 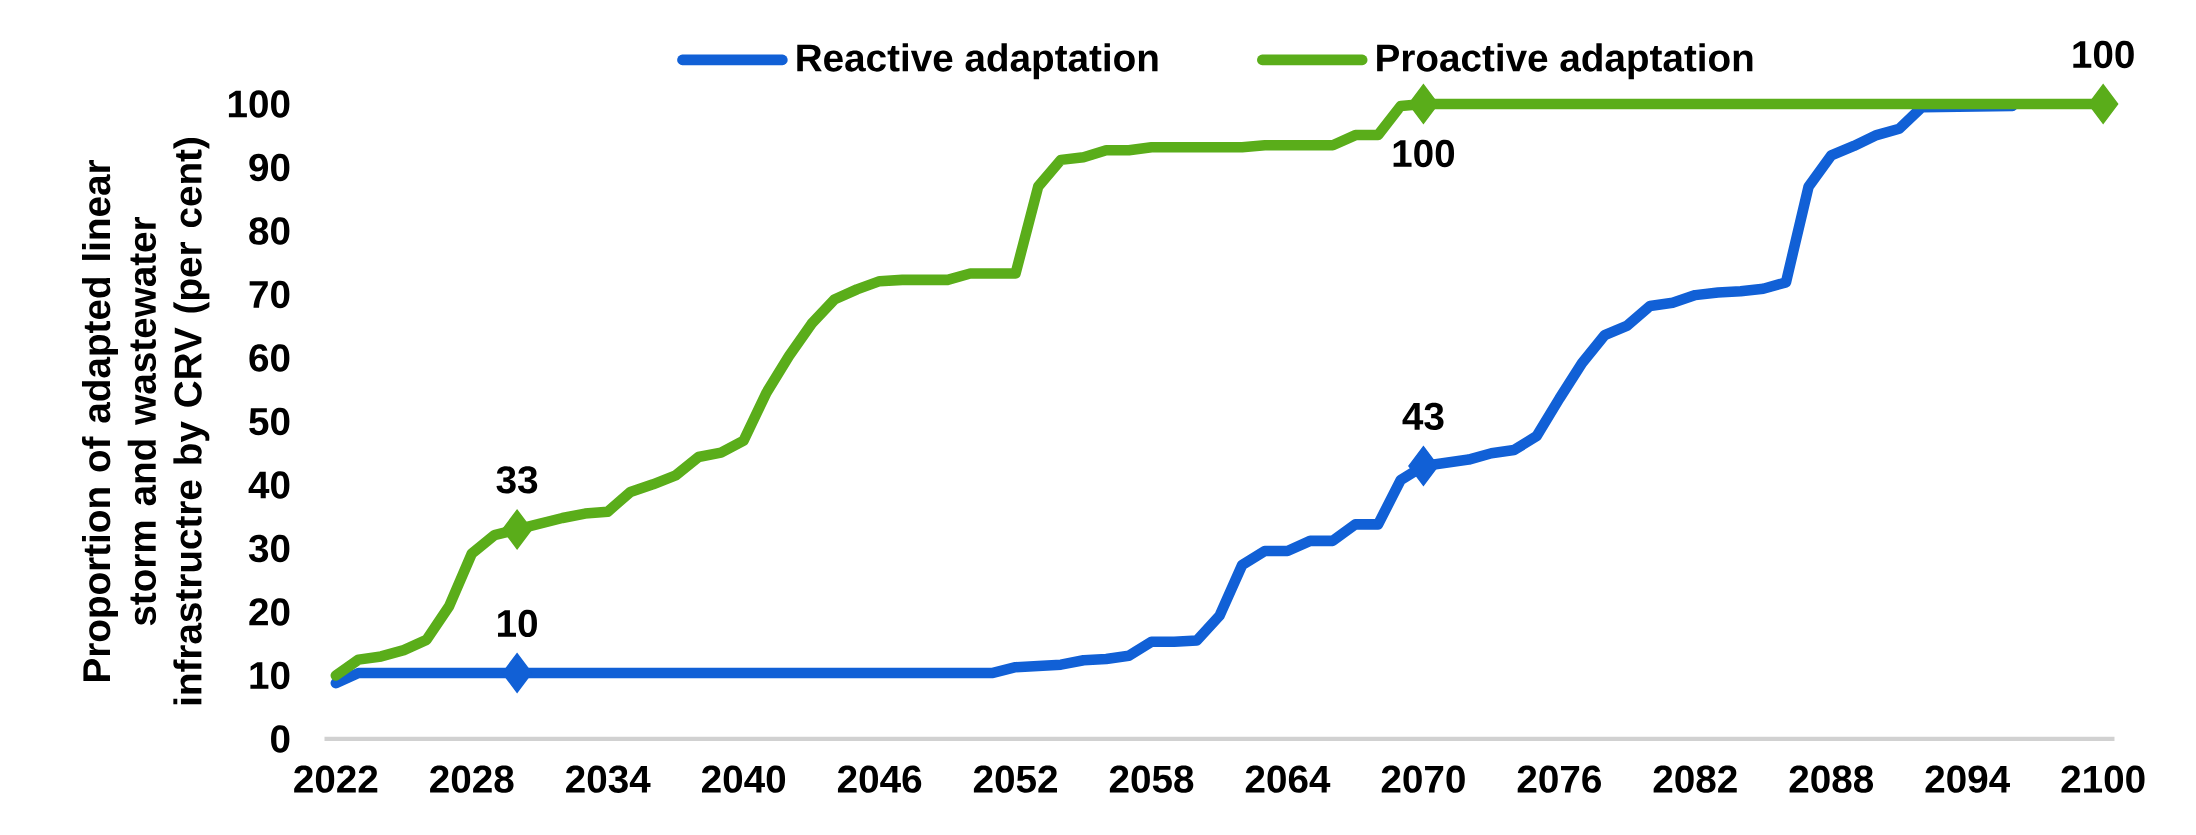 I want to click on x-tick-label: 2046, so click(x=879, y=779).